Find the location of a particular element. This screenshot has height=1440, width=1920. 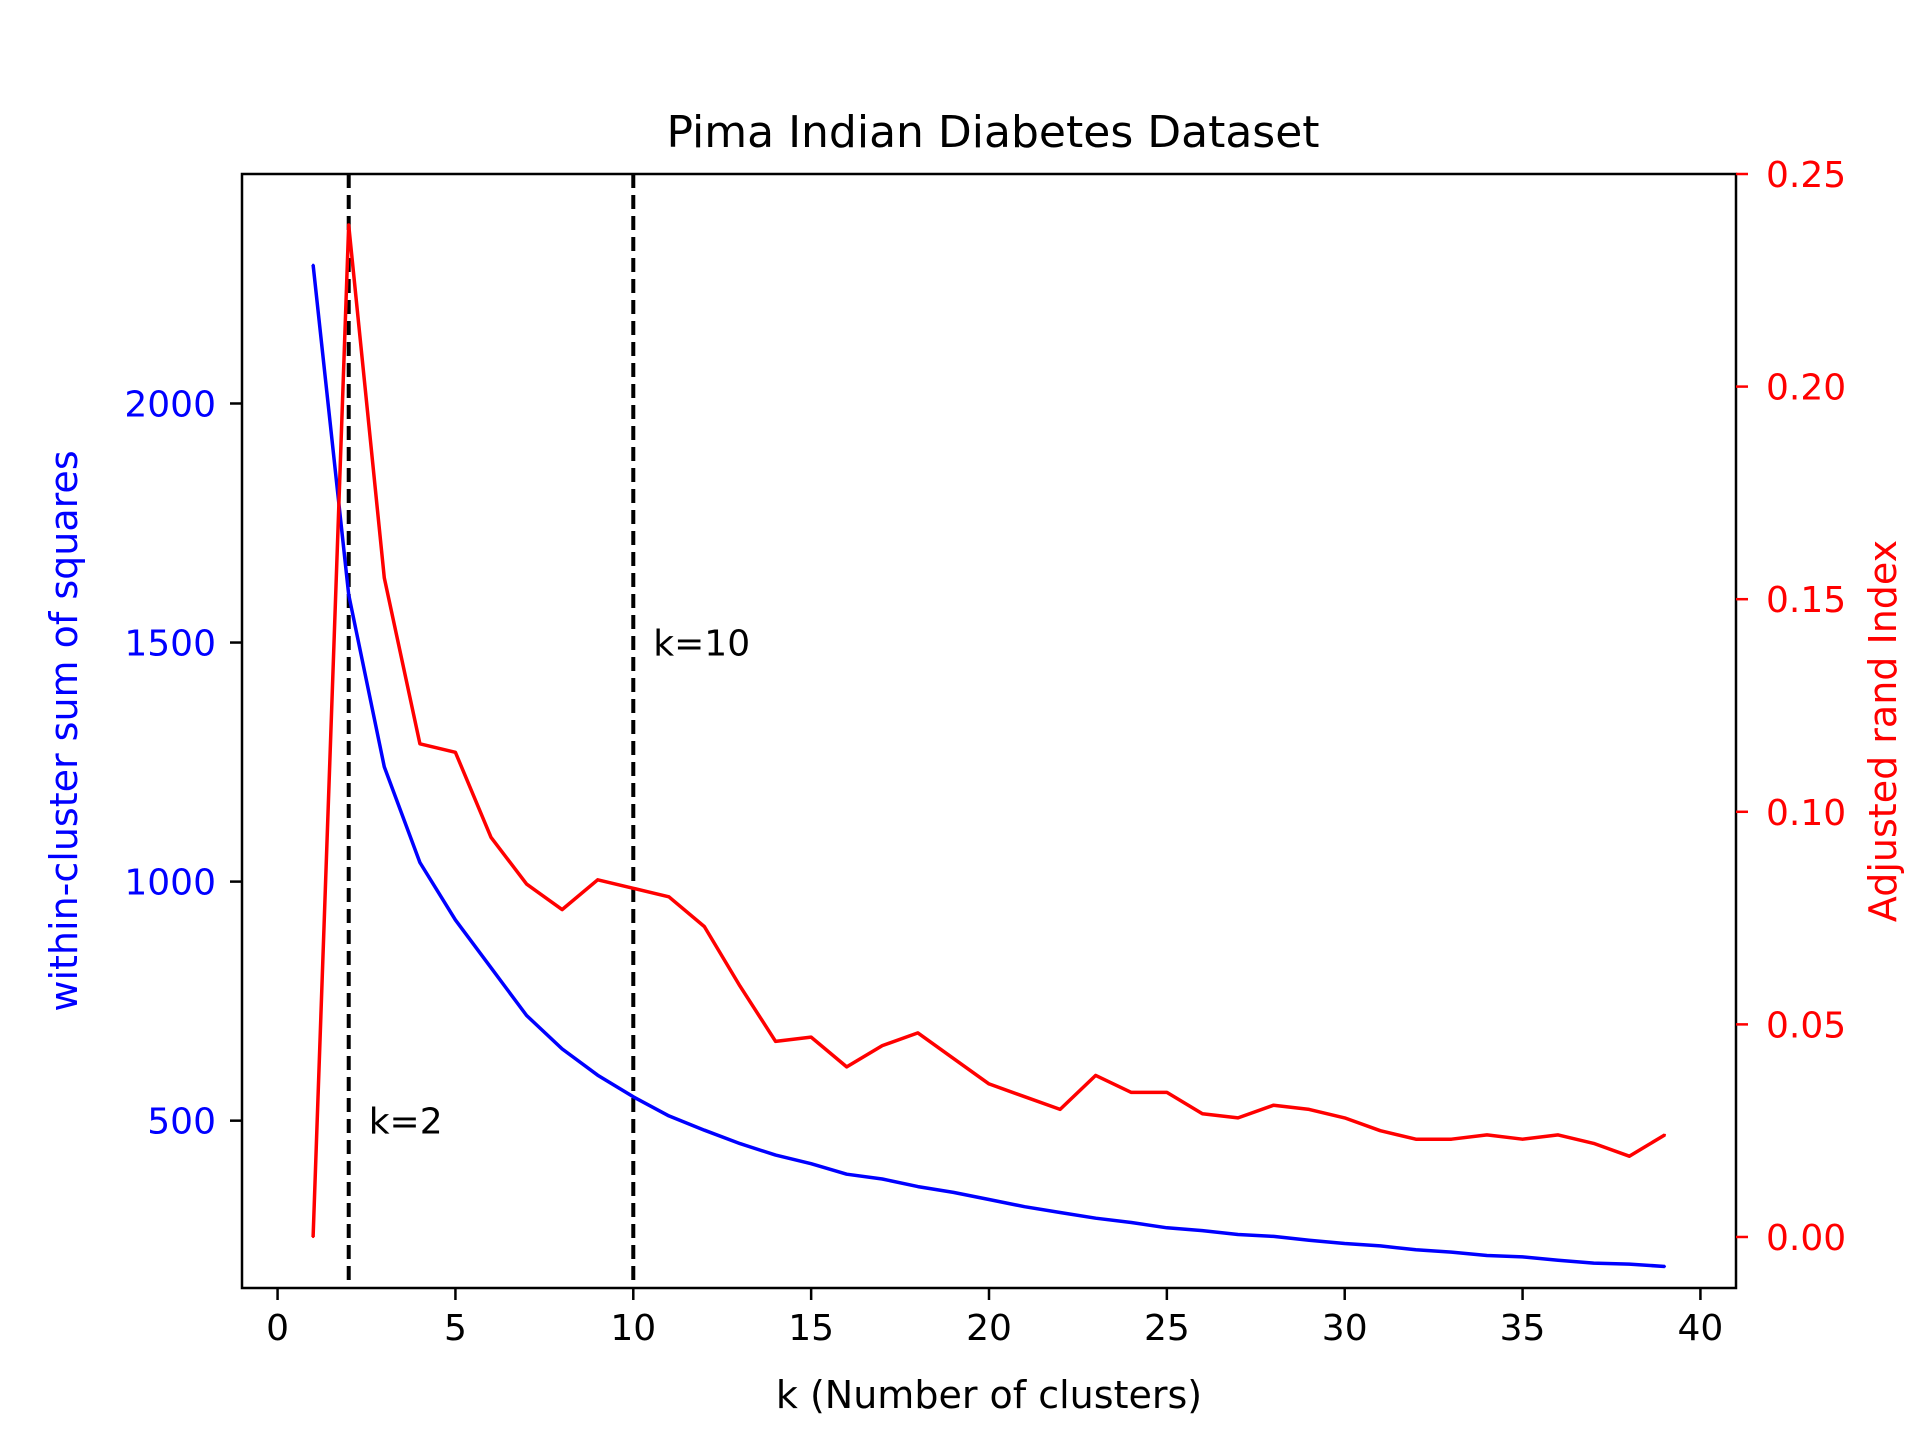

y-left-tick-label-1500: 1500 is located at coordinates (170, 644).